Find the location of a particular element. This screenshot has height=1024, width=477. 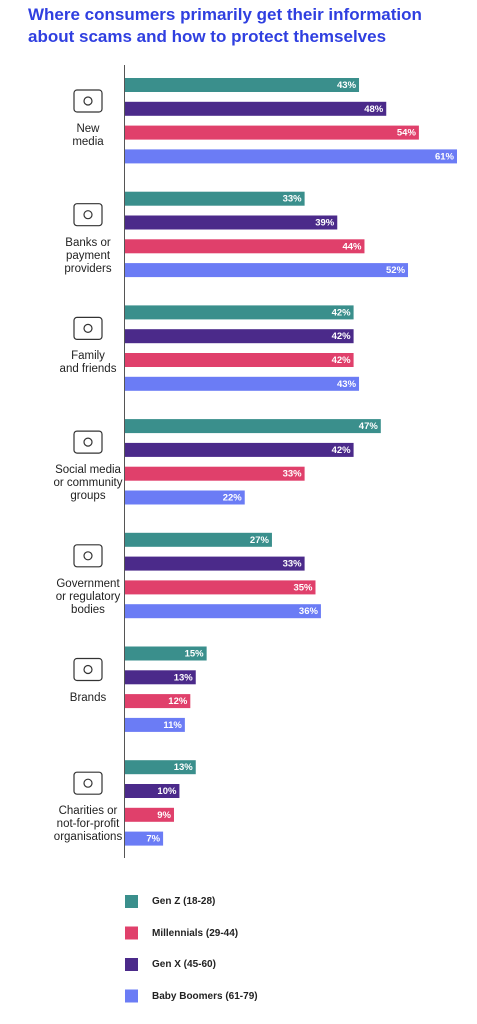

value-label: 7% is located at coordinates (153, 839).